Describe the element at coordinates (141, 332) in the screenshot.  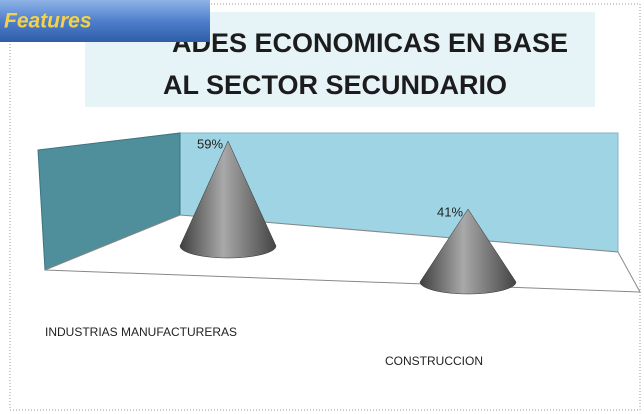
I see `category-label: INDUSTRIAS MANUFACTURERAS` at that location.